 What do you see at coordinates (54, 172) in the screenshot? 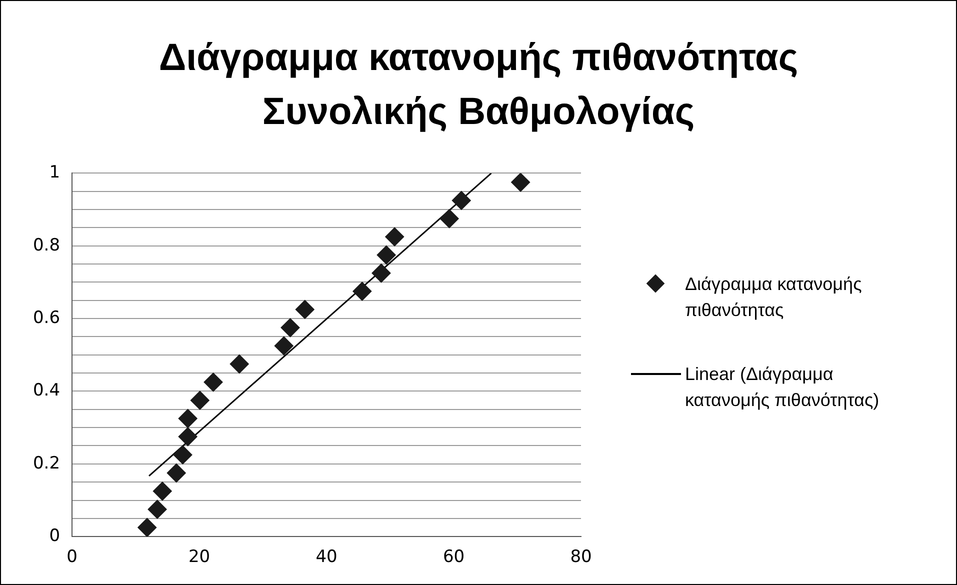
I see `y-tick-label: 1` at bounding box center [54, 172].